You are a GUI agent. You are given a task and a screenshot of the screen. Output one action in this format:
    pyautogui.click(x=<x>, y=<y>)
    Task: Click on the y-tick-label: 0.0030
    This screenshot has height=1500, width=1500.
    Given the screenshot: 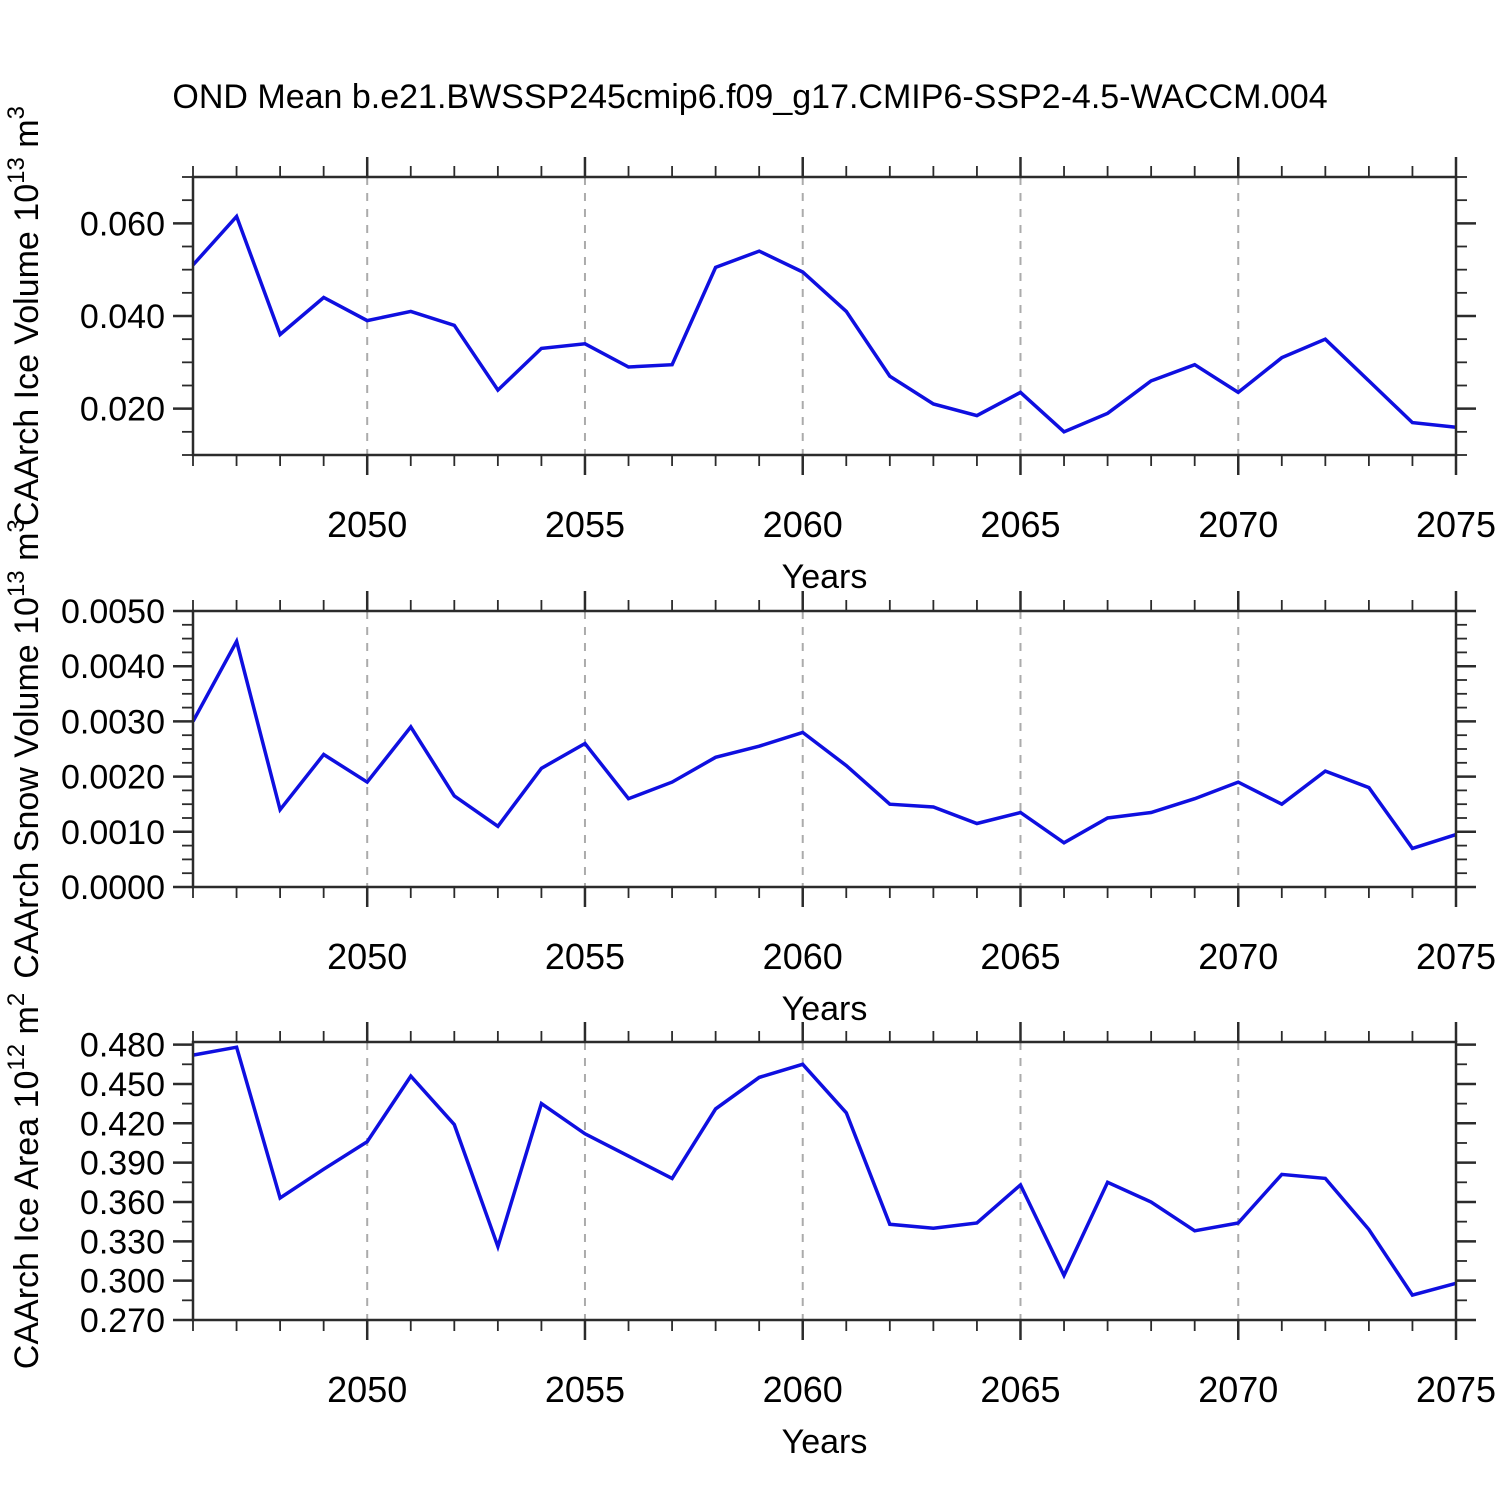 What is the action you would take?
    pyautogui.click(x=113, y=722)
    